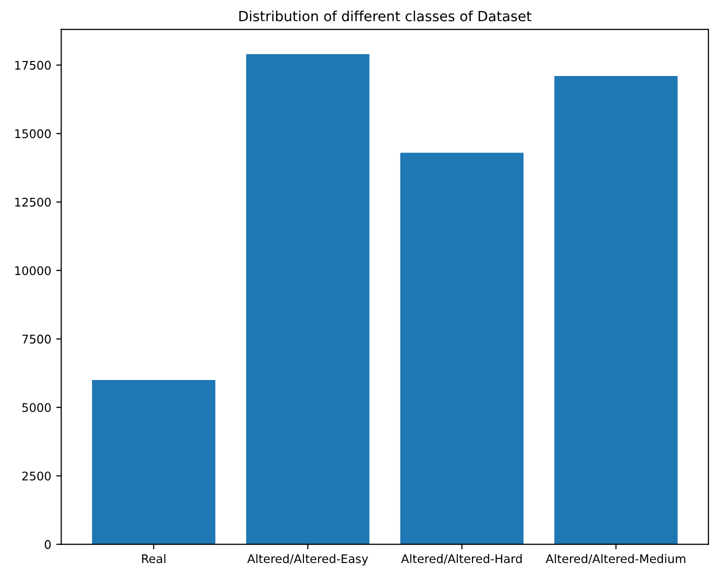  What do you see at coordinates (33, 133) in the screenshot?
I see `y-tick-label: 15000` at bounding box center [33, 133].